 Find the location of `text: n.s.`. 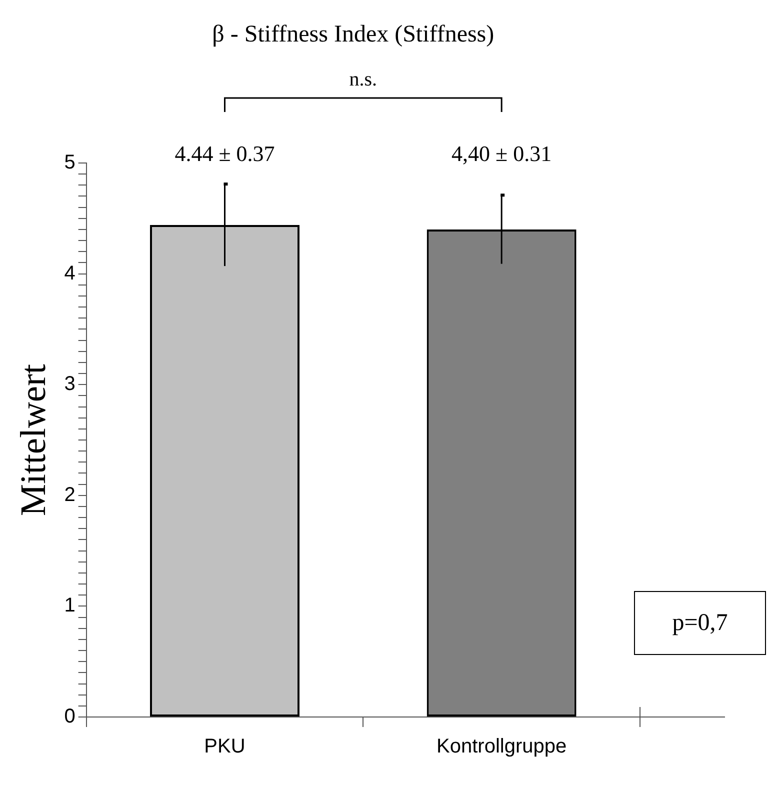

text: n.s. is located at coordinates (363, 79).